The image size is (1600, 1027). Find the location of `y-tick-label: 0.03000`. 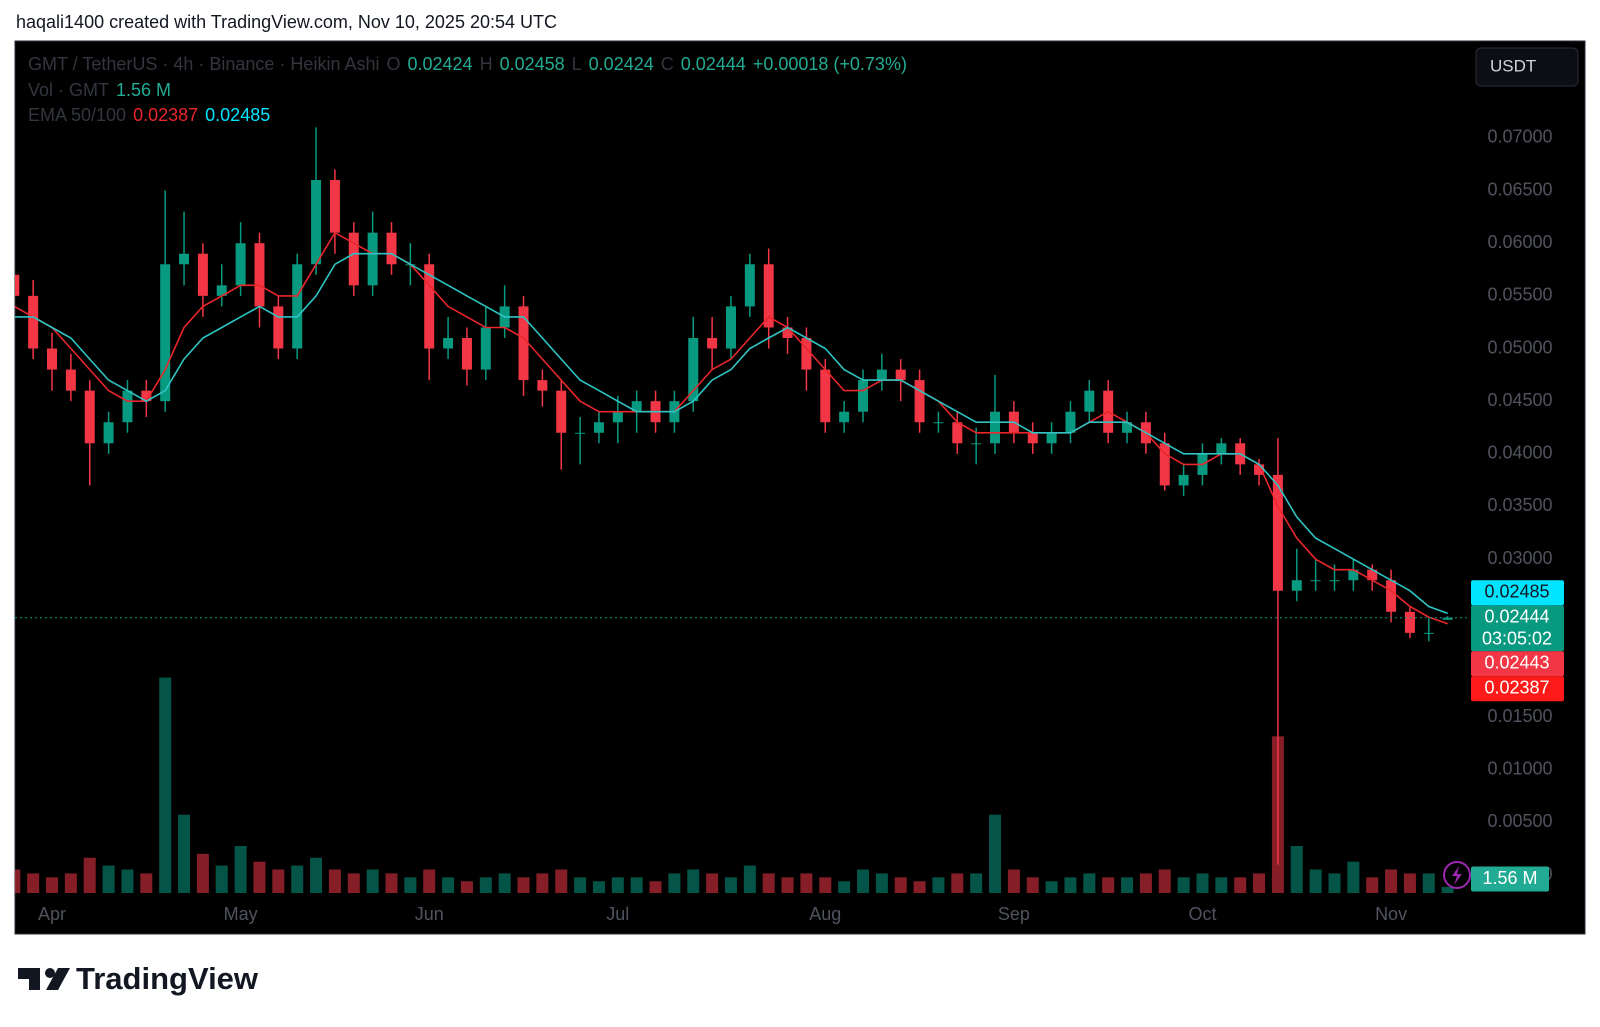

y-tick-label: 0.03000 is located at coordinates (1519, 558).